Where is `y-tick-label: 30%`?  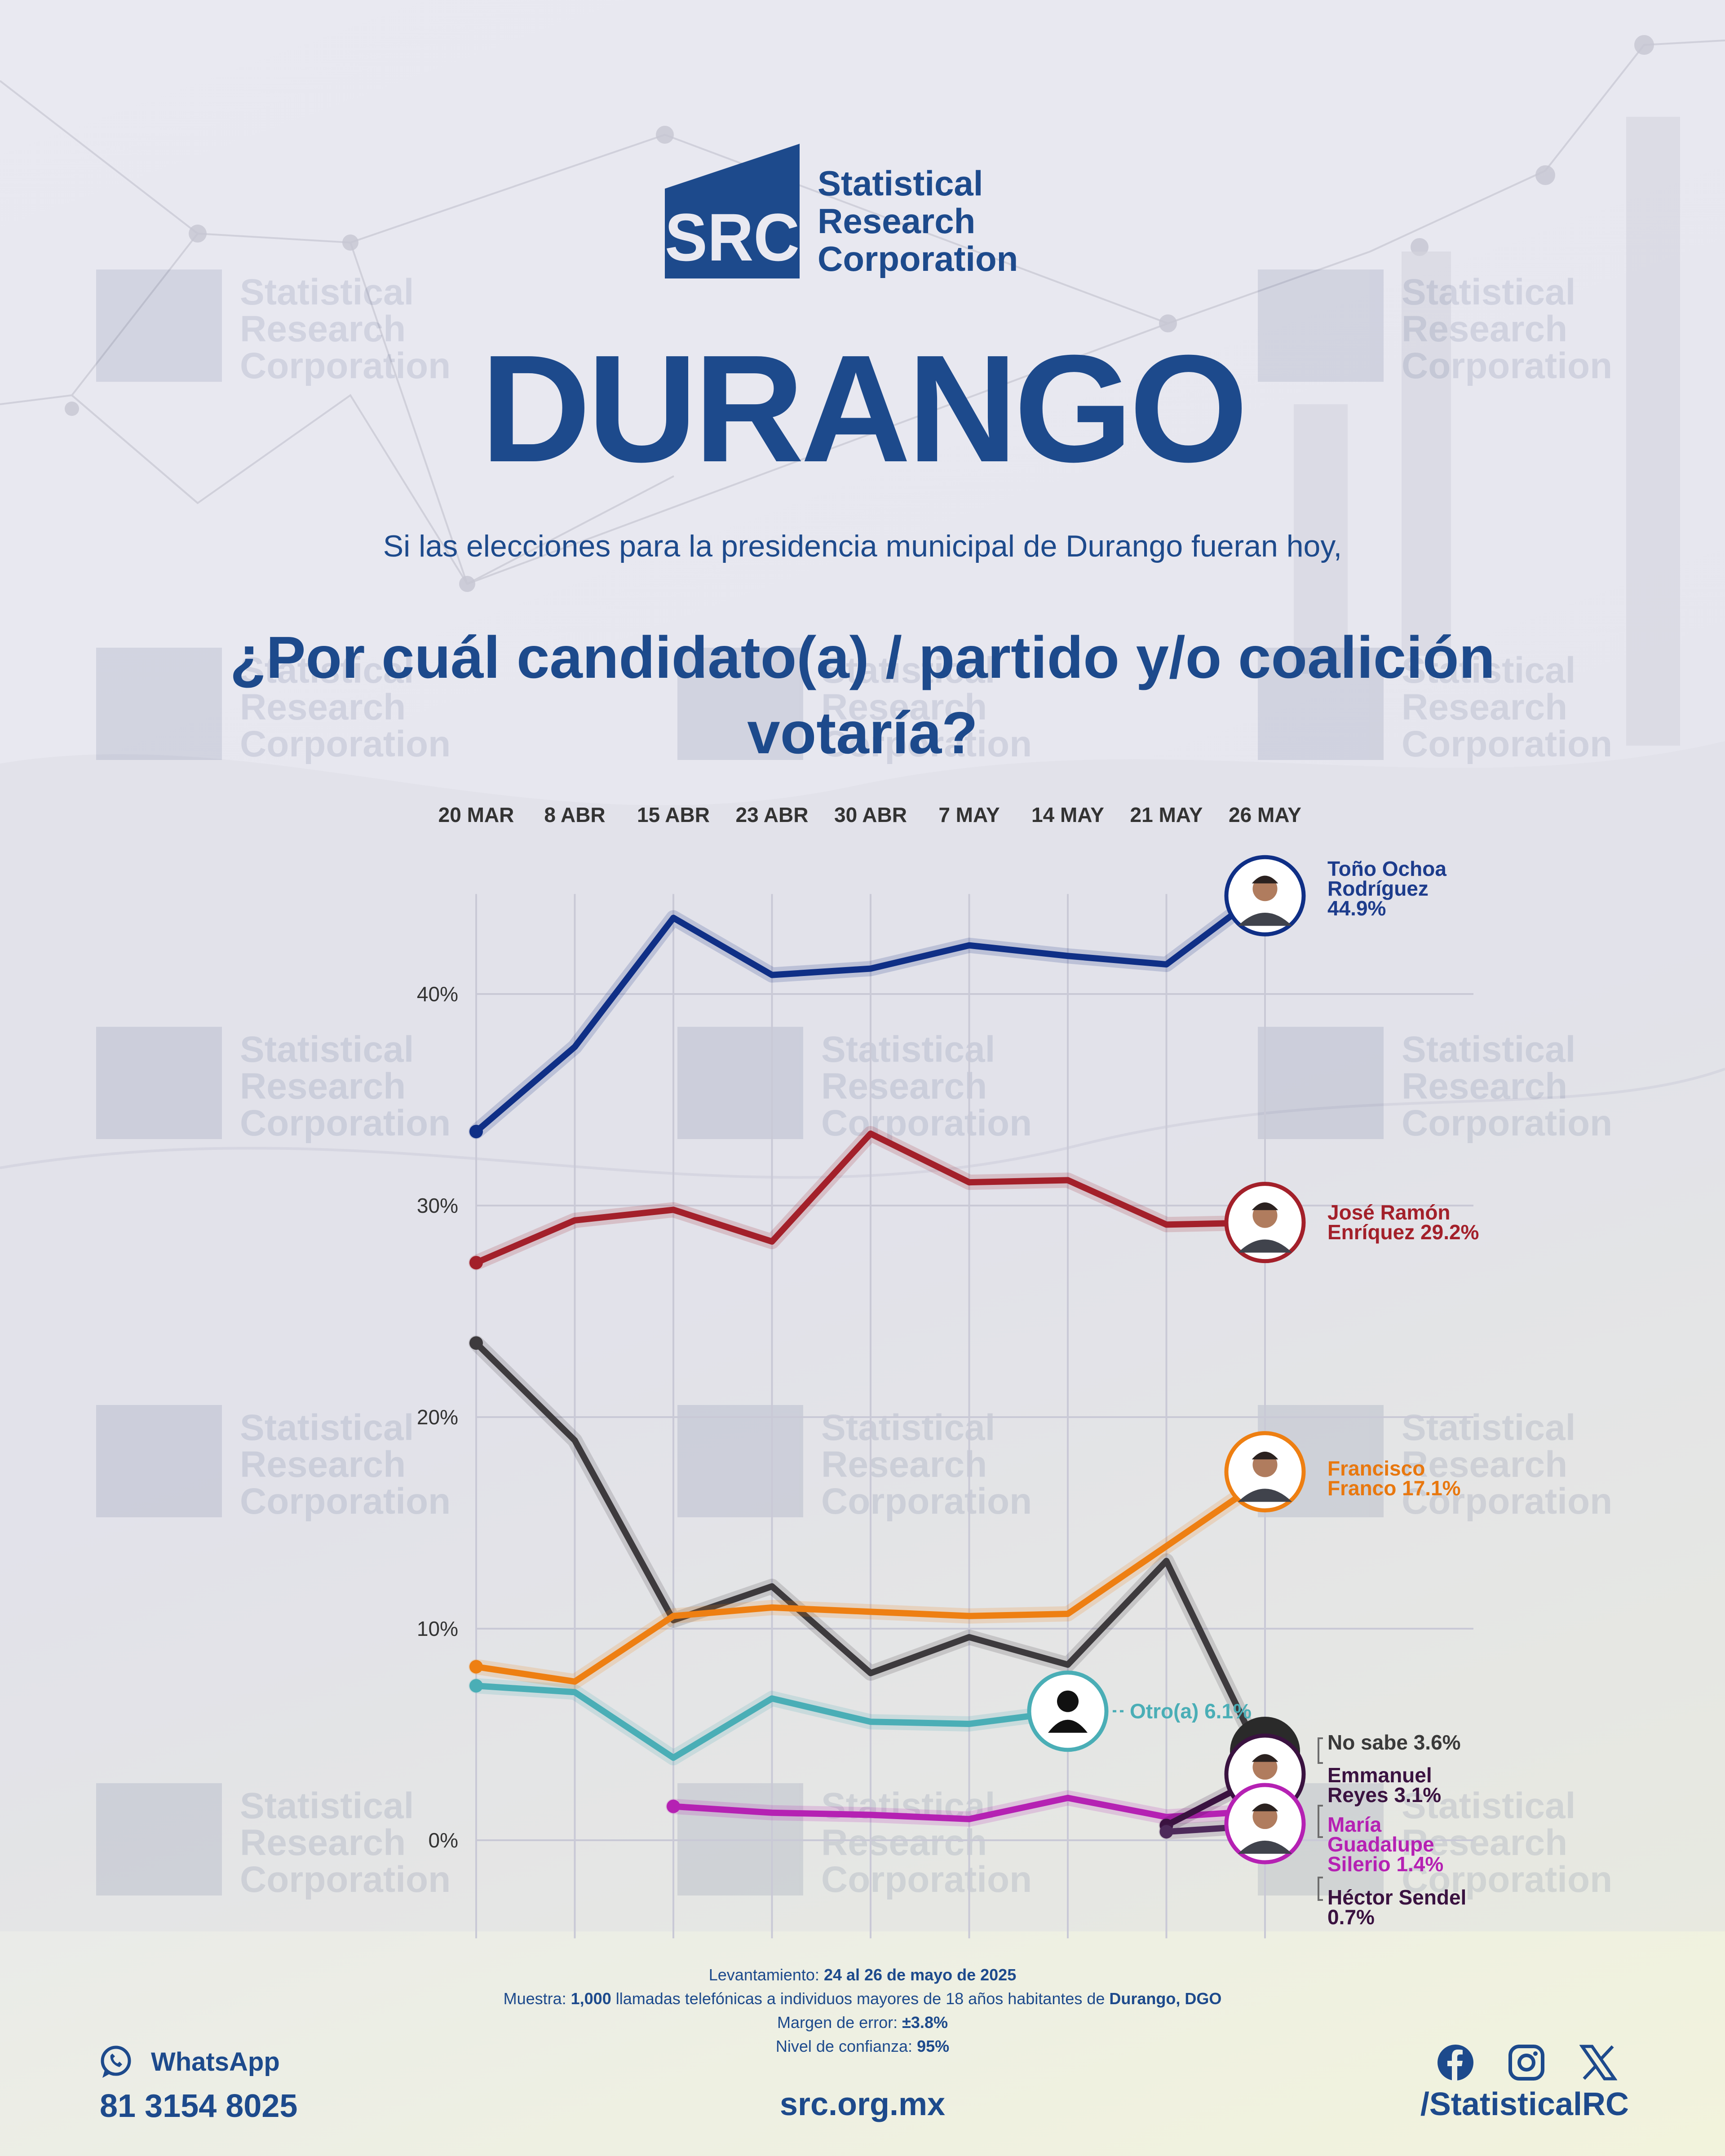 y-tick-label: 30% is located at coordinates (437, 1205).